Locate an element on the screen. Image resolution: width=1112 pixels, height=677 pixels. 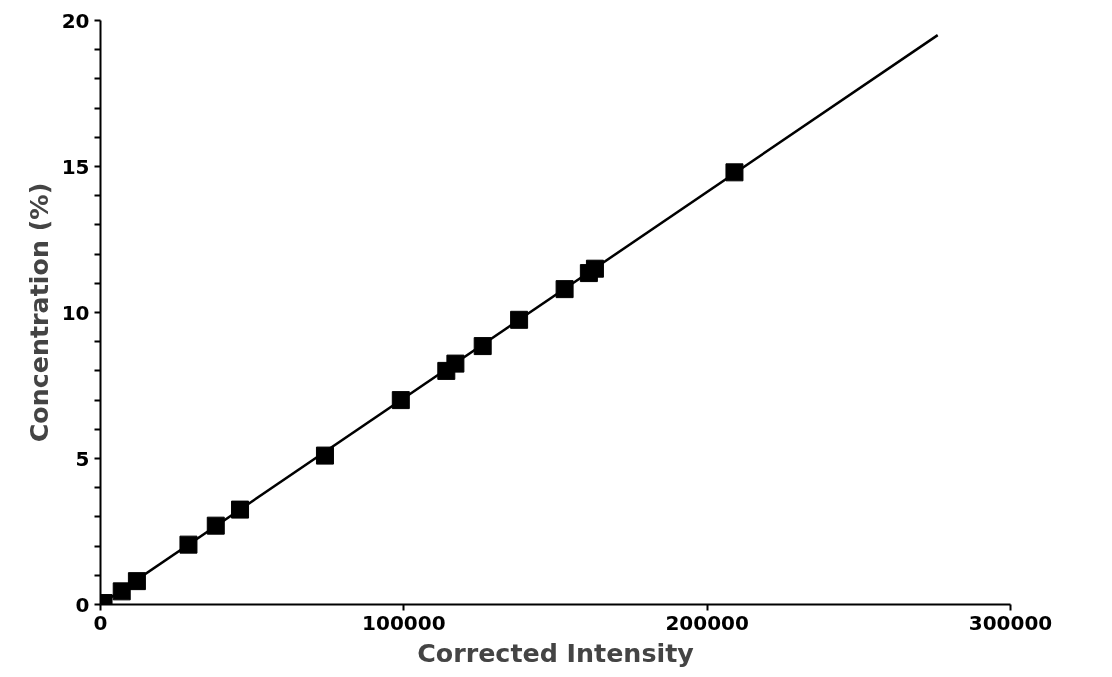
x-tick-label: 300000 is located at coordinates (1010, 622).